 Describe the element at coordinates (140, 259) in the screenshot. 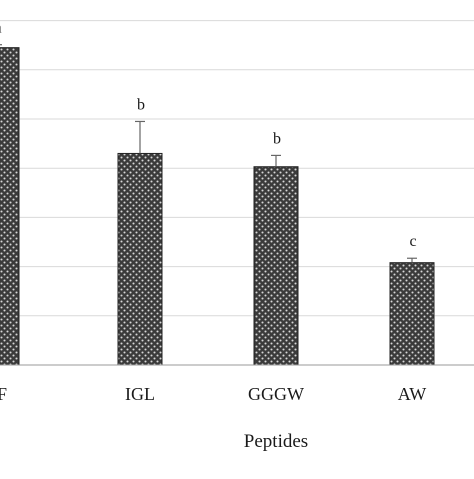

I see `bar-igl` at that location.